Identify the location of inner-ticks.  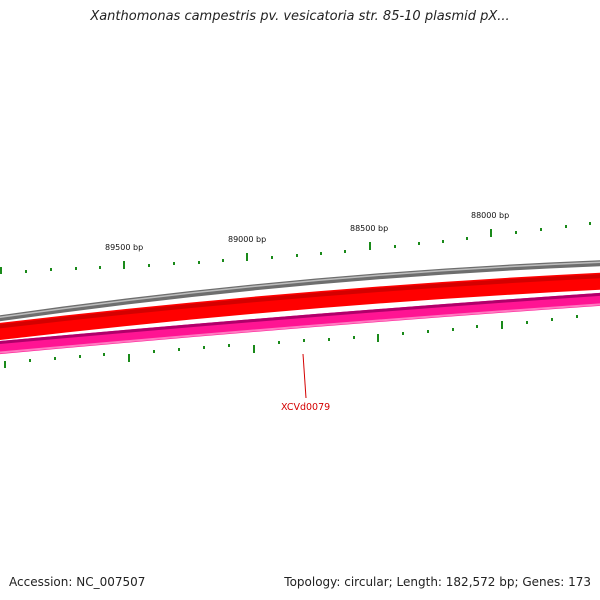
(291, 341).